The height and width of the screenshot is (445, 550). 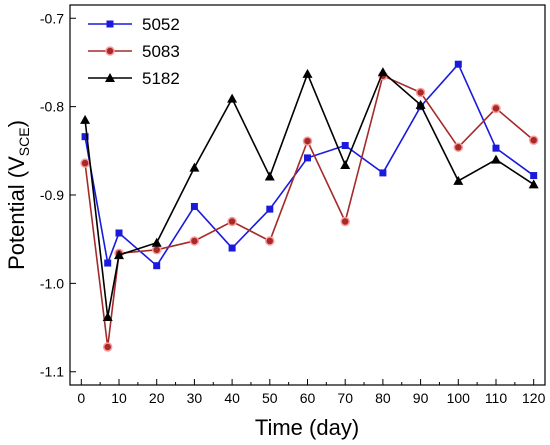 I want to click on x-tick-label: 20, so click(x=157, y=398).